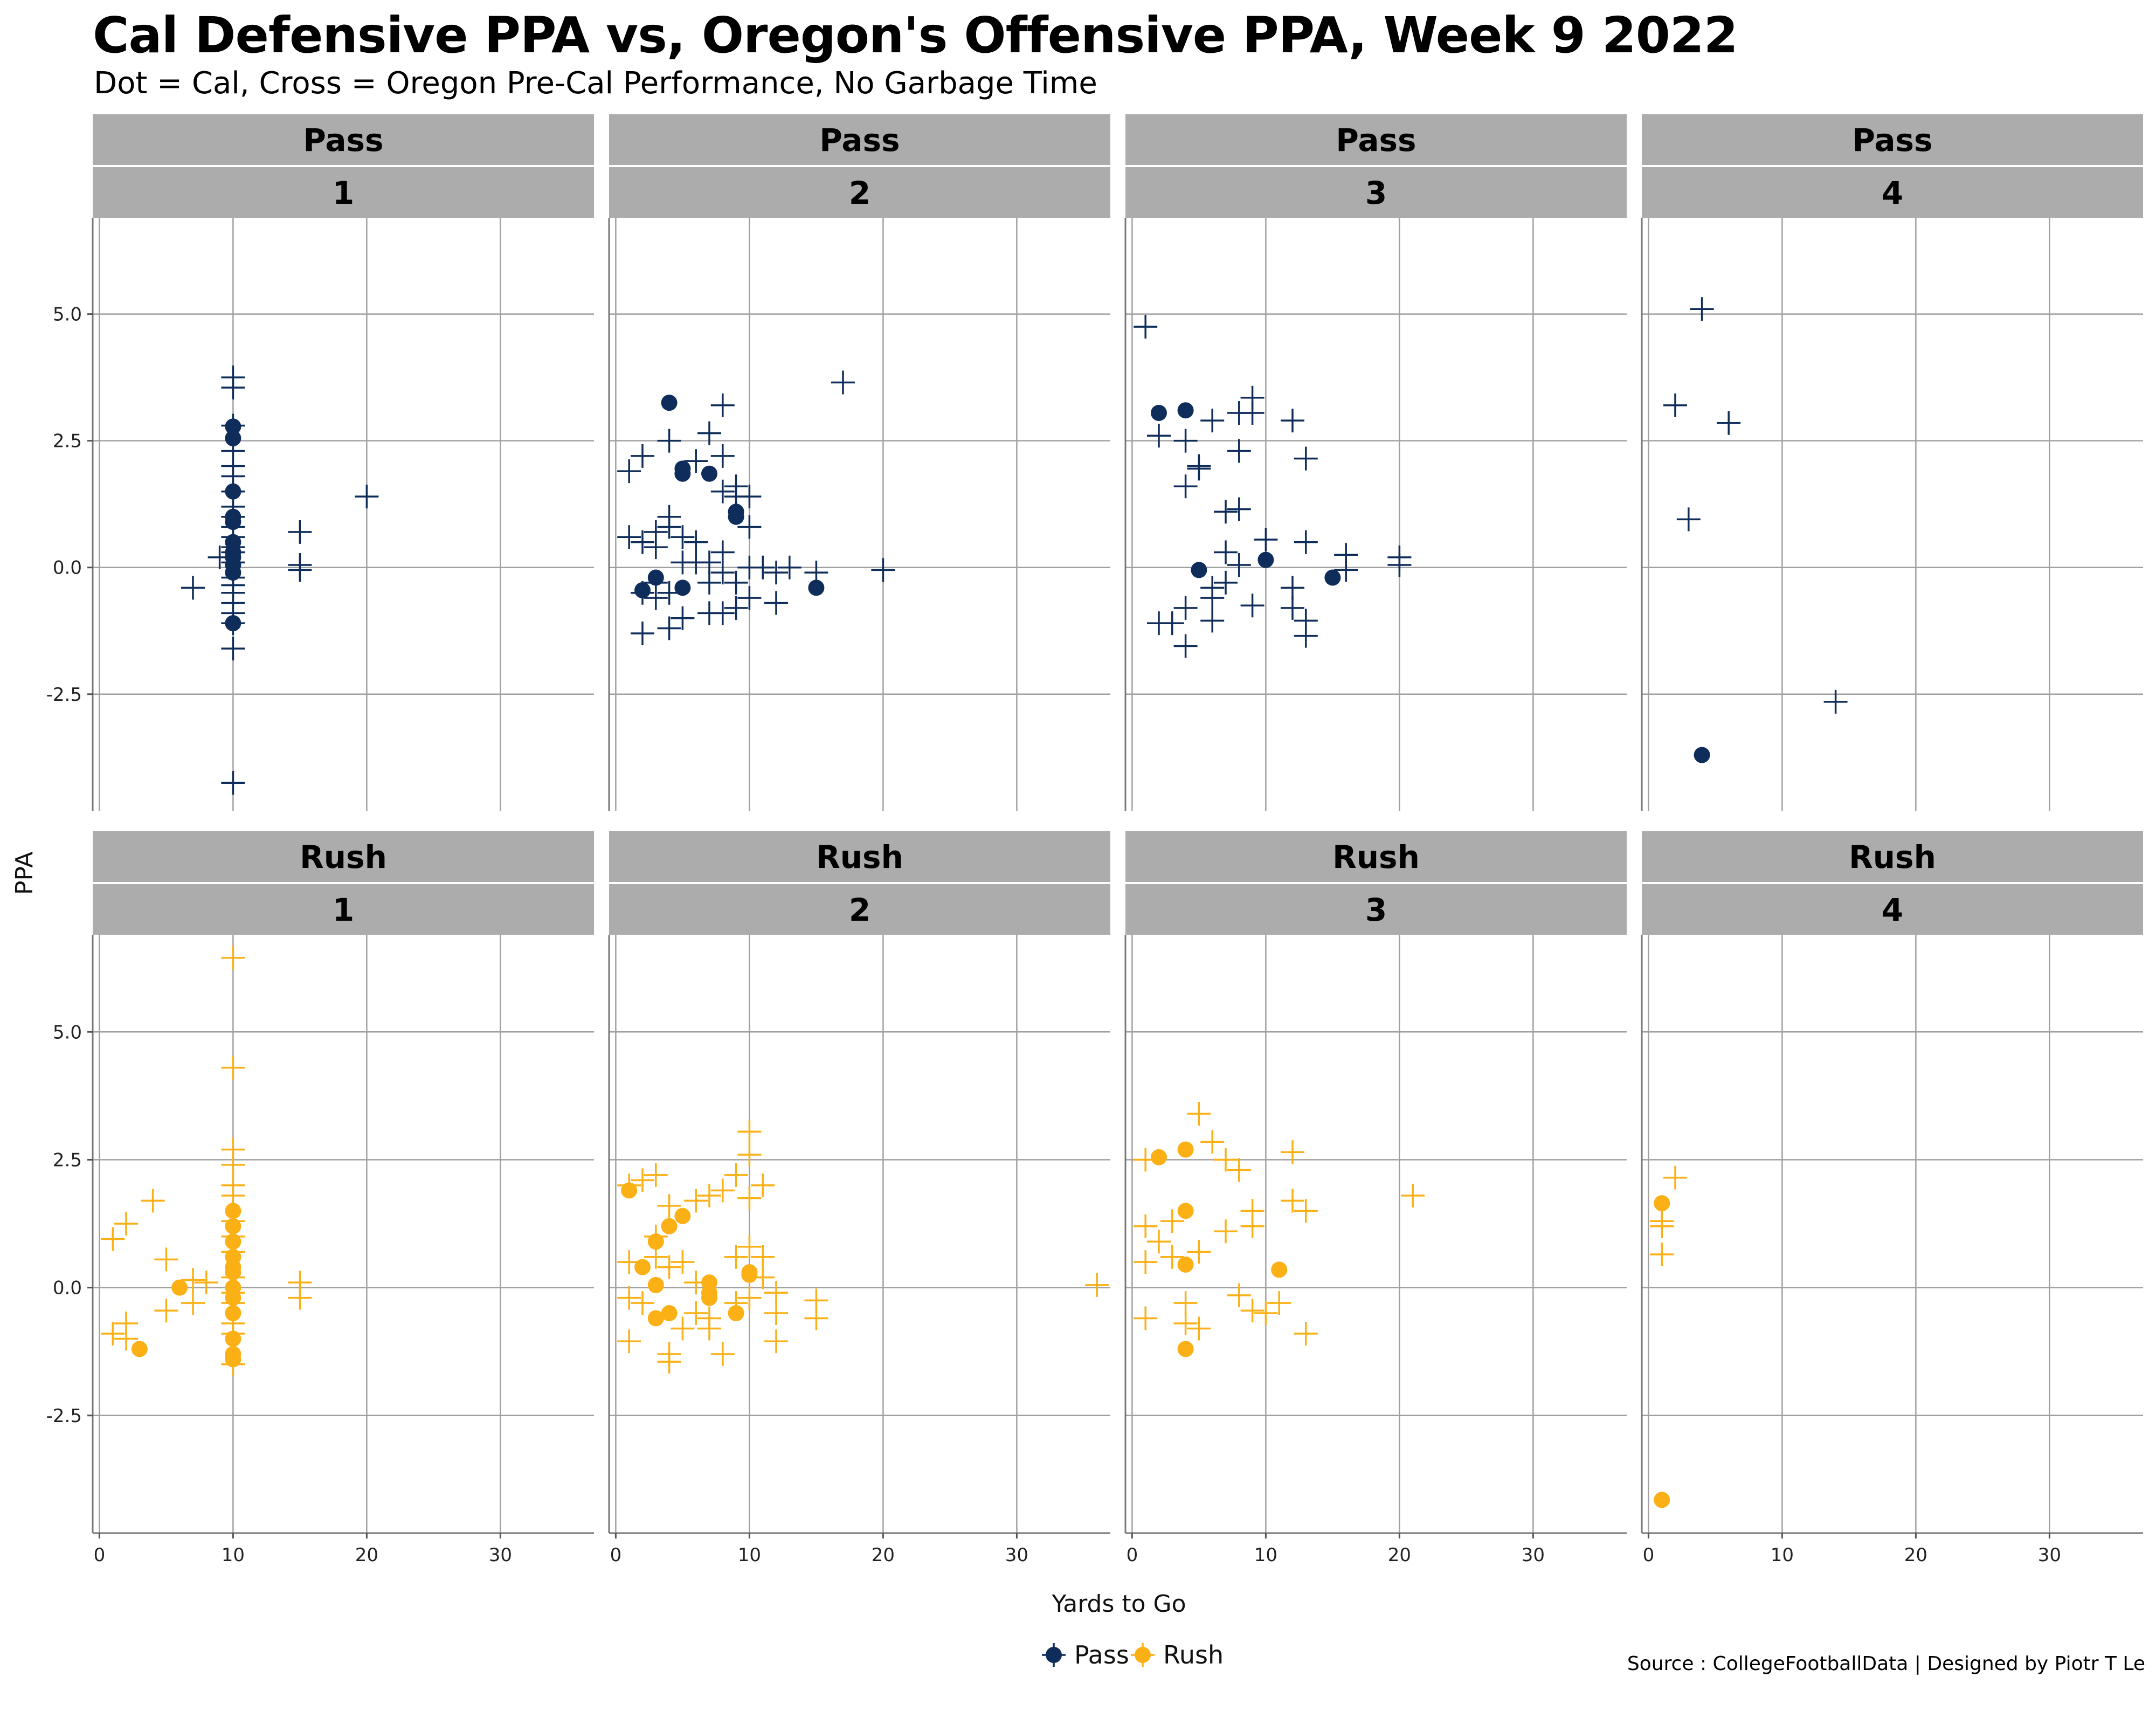  Describe the element at coordinates (64, 695) in the screenshot. I see `y-tick-label: -2.5` at that location.